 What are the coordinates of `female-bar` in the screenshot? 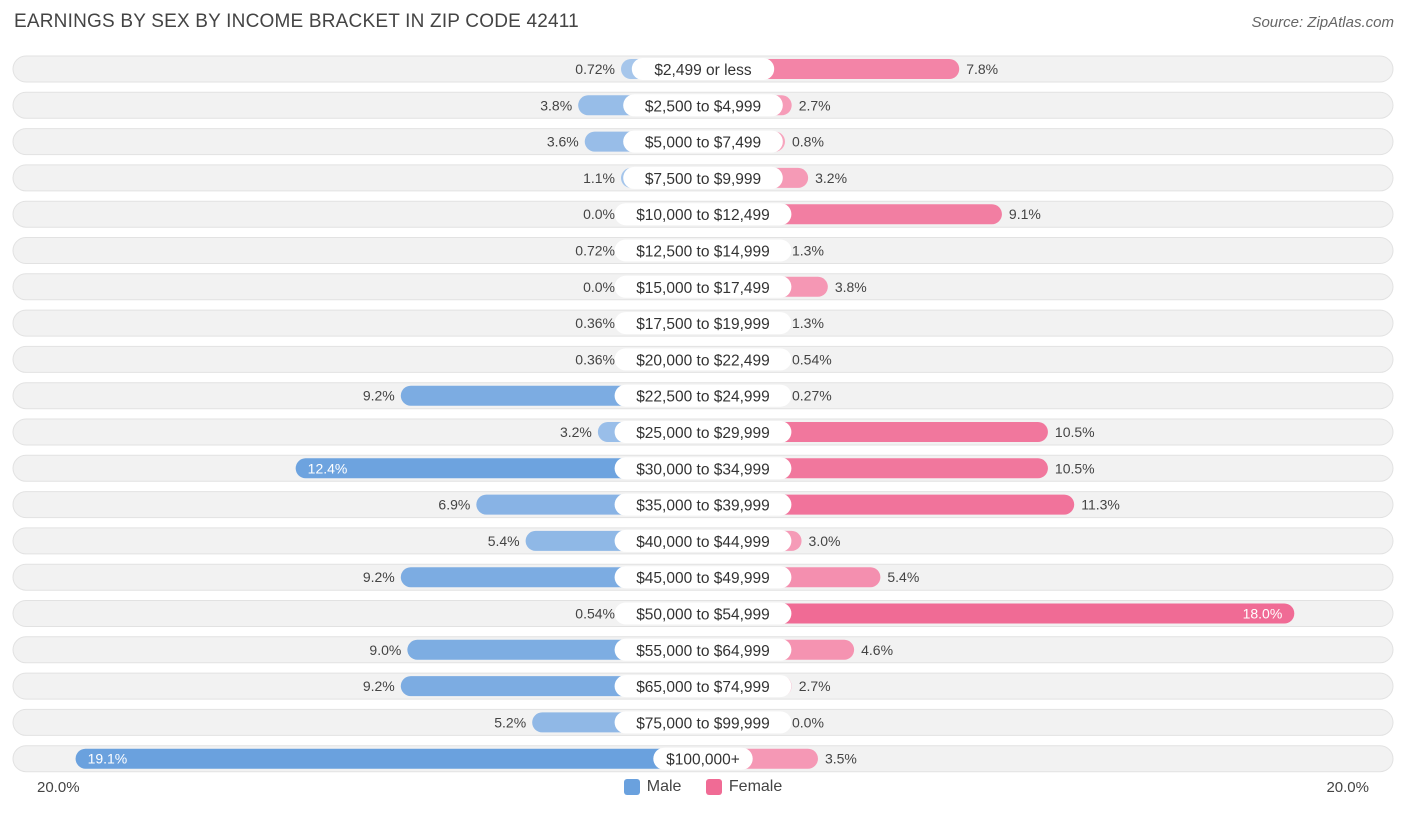 It's located at (999, 613).